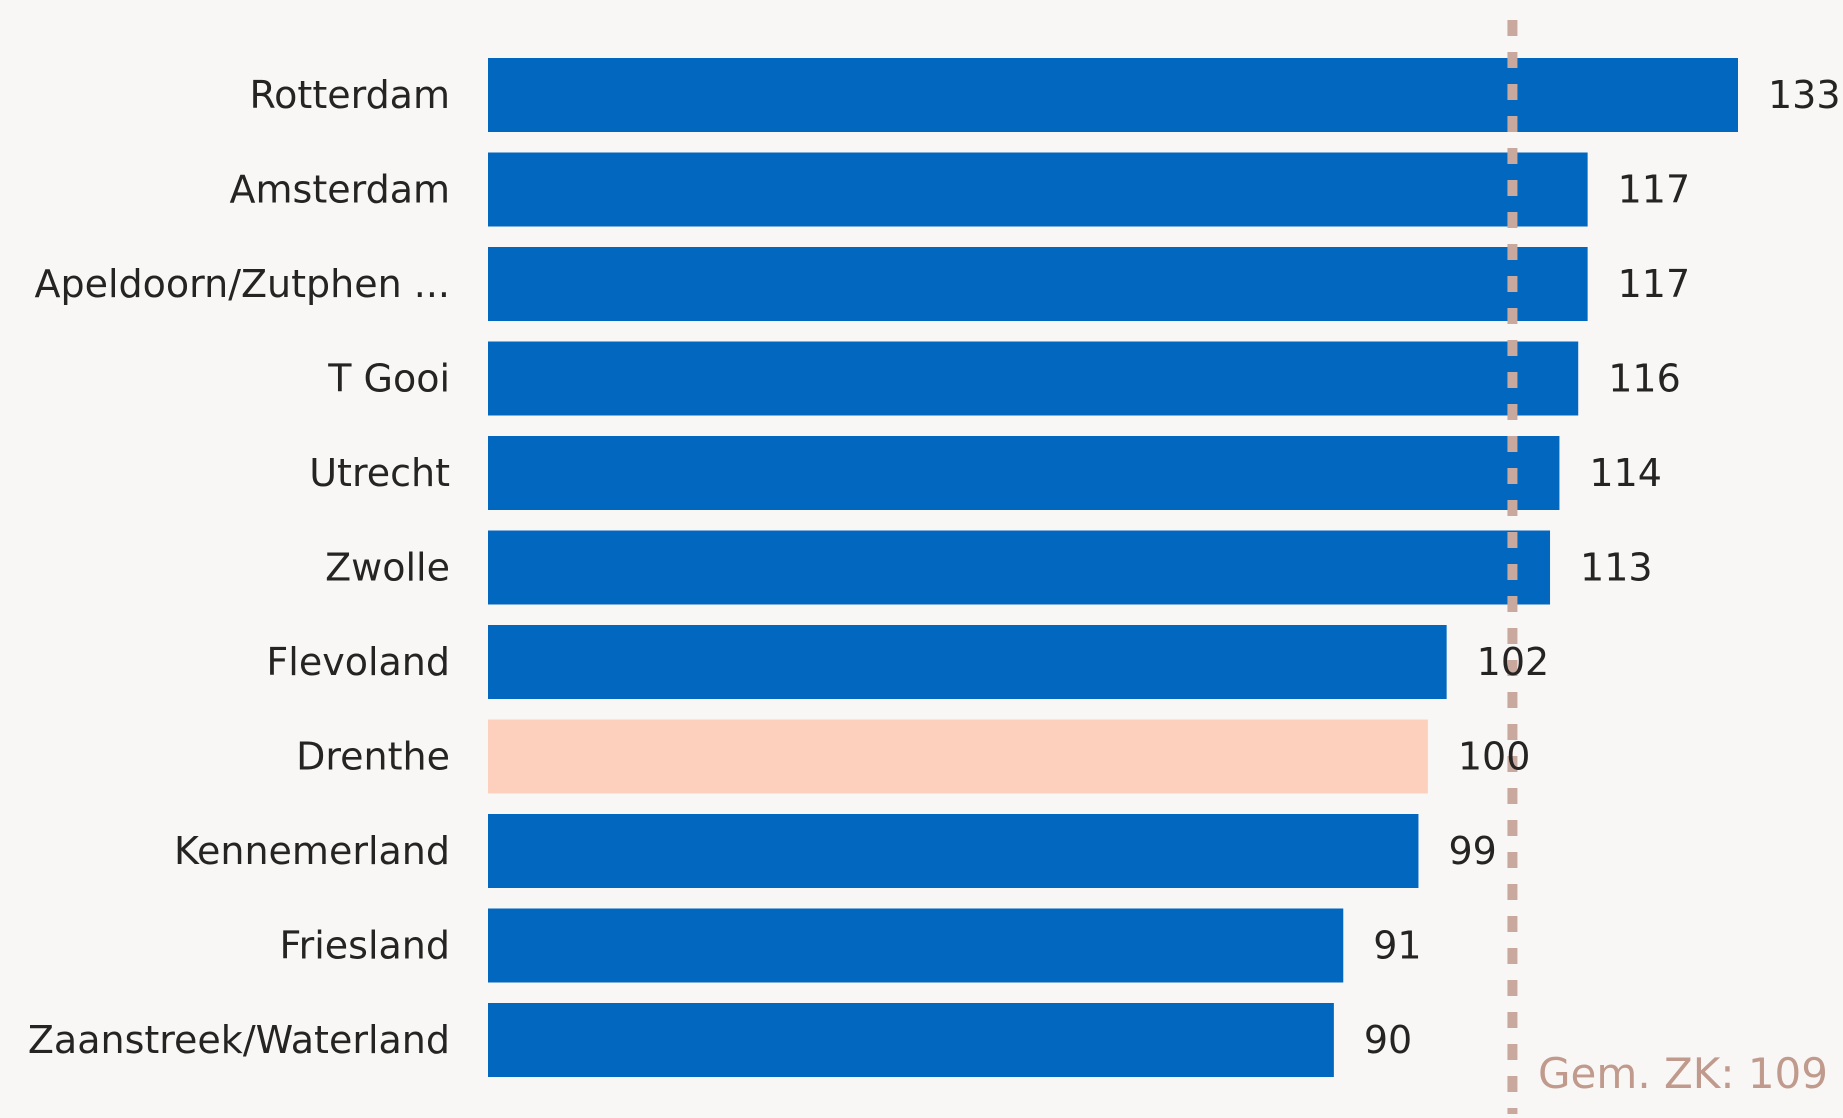  I want to click on category-label-amsterdam: Amsterdam, so click(340, 190).